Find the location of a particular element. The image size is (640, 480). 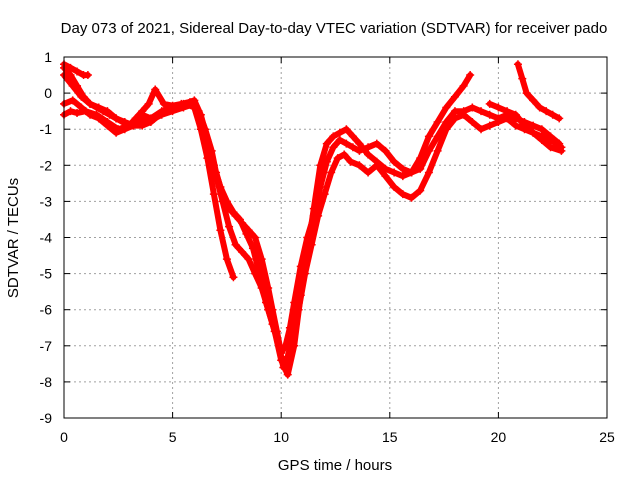

y-tick-label: -6 is located at coordinates (46, 310).